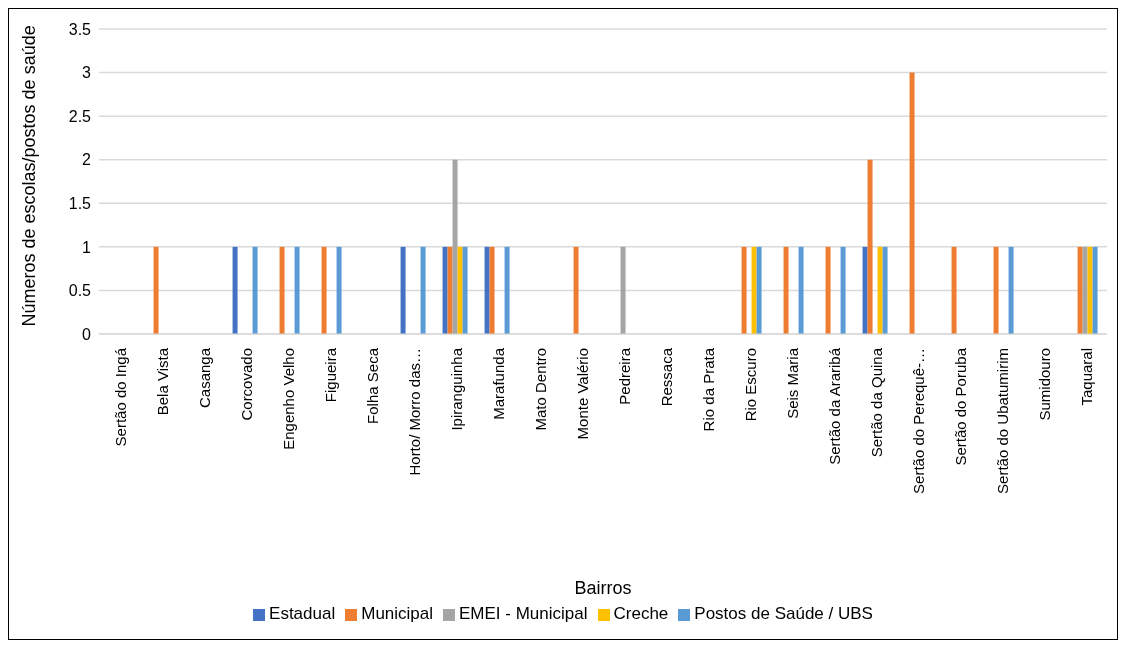 This screenshot has width=1126, height=648. I want to click on x-tick-label: Sertão do Ubatumirim, so click(1002, 421).